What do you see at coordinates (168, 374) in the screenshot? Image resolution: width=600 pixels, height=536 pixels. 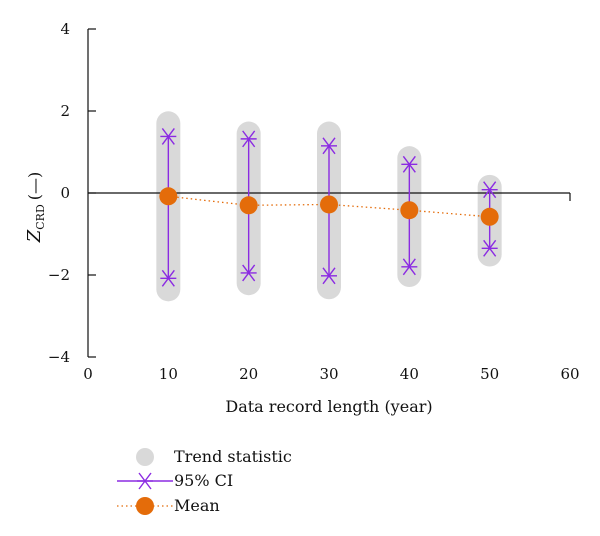 I see `x-tick-label: 10` at bounding box center [168, 374].